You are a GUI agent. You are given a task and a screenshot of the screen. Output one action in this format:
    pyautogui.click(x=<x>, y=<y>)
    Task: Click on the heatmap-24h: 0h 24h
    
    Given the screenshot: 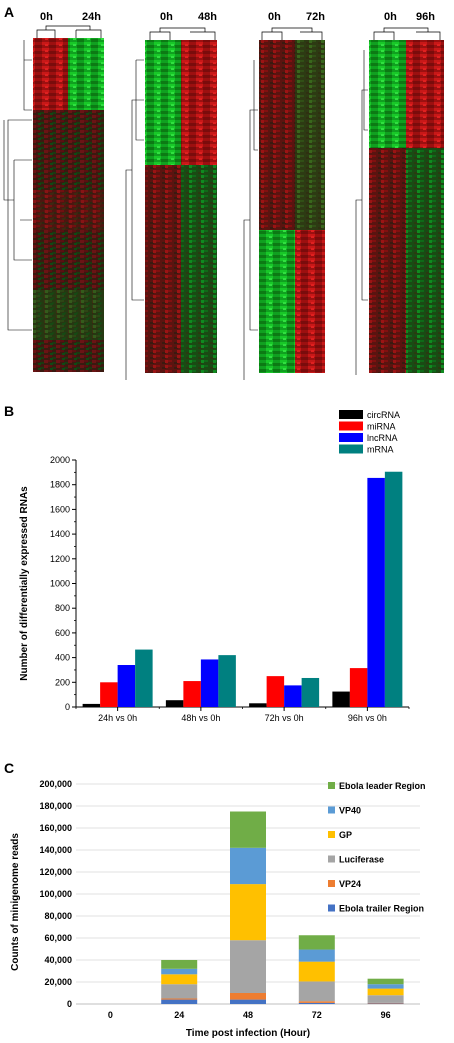 What is the action you would take?
    pyautogui.click(x=53, y=191)
    